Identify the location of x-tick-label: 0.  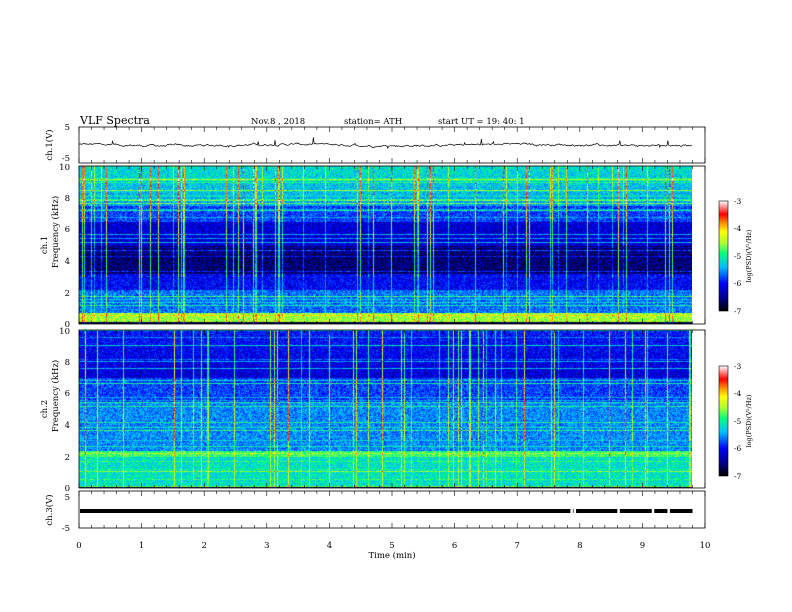
(78, 546).